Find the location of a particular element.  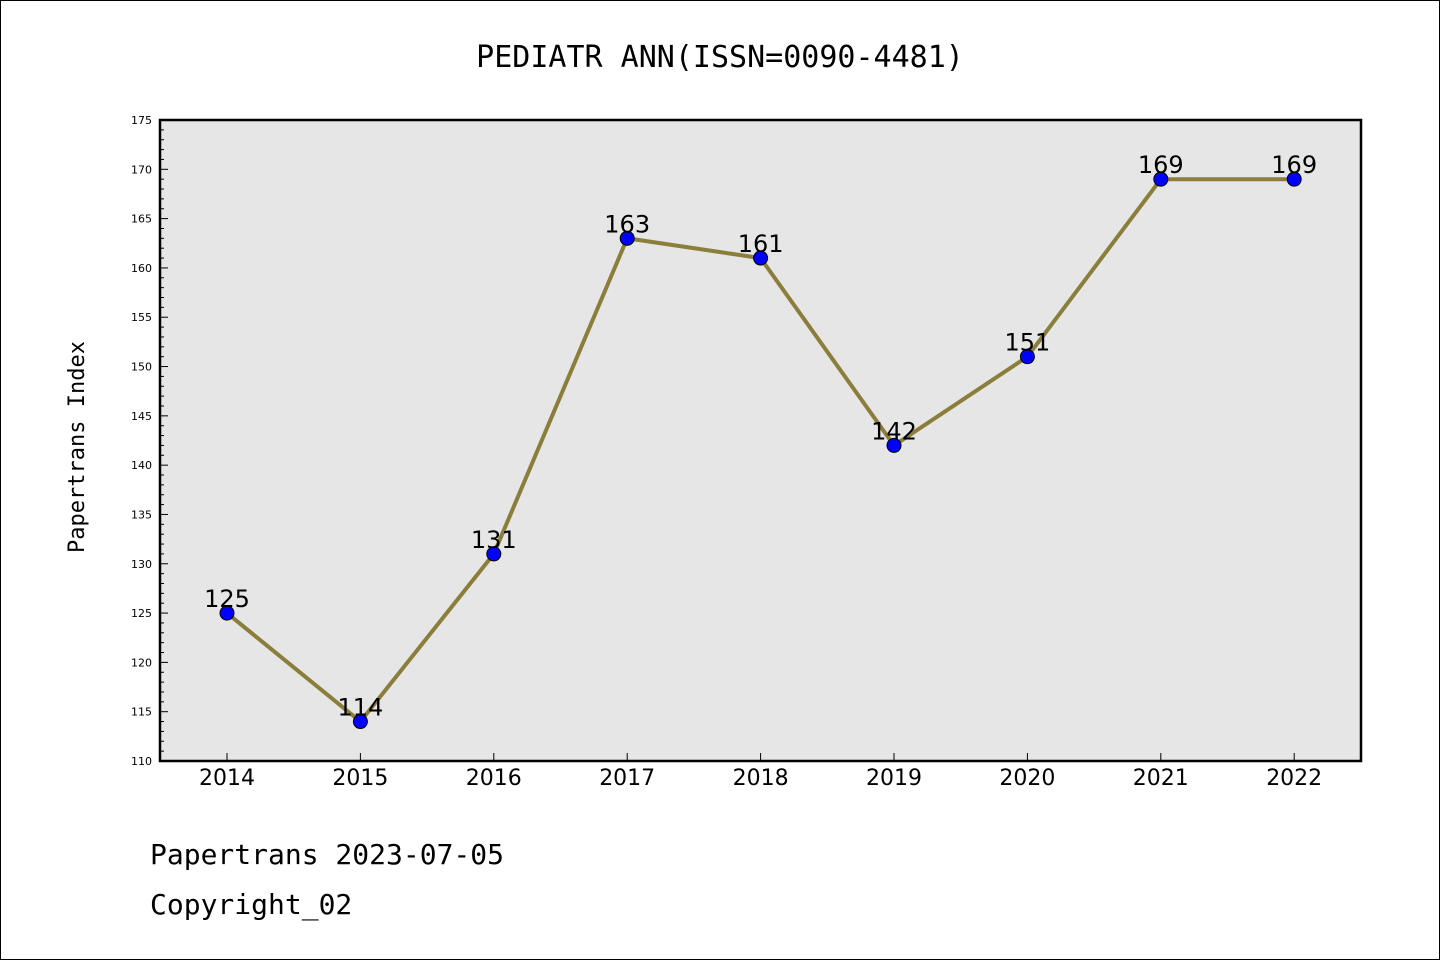

y-tick-label: 170 is located at coordinates (141, 169).